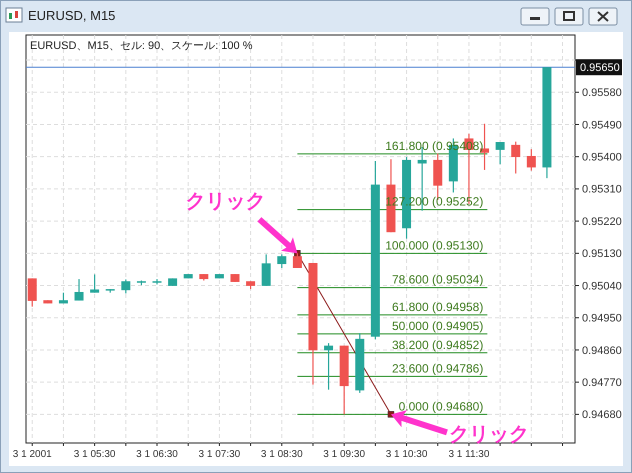 Image resolution: width=632 pixels, height=473 pixels. Describe the element at coordinates (434, 245) in the screenshot. I see `ref-line-label: 100.000 (0.95130)` at that location.